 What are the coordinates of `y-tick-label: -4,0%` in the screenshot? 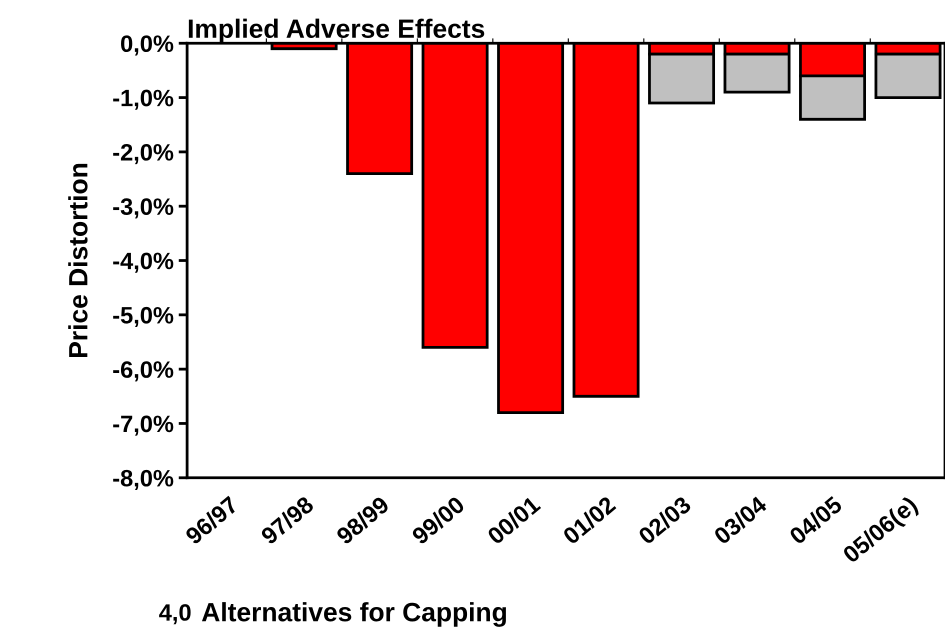 It's located at (143, 262).